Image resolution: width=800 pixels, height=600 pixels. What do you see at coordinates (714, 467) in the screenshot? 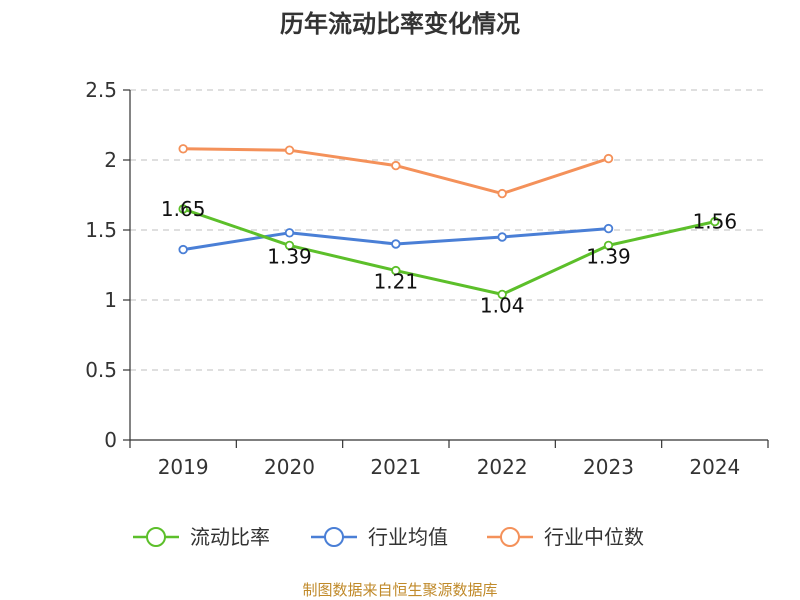
I see `x-tick-label: 2024` at bounding box center [714, 467].